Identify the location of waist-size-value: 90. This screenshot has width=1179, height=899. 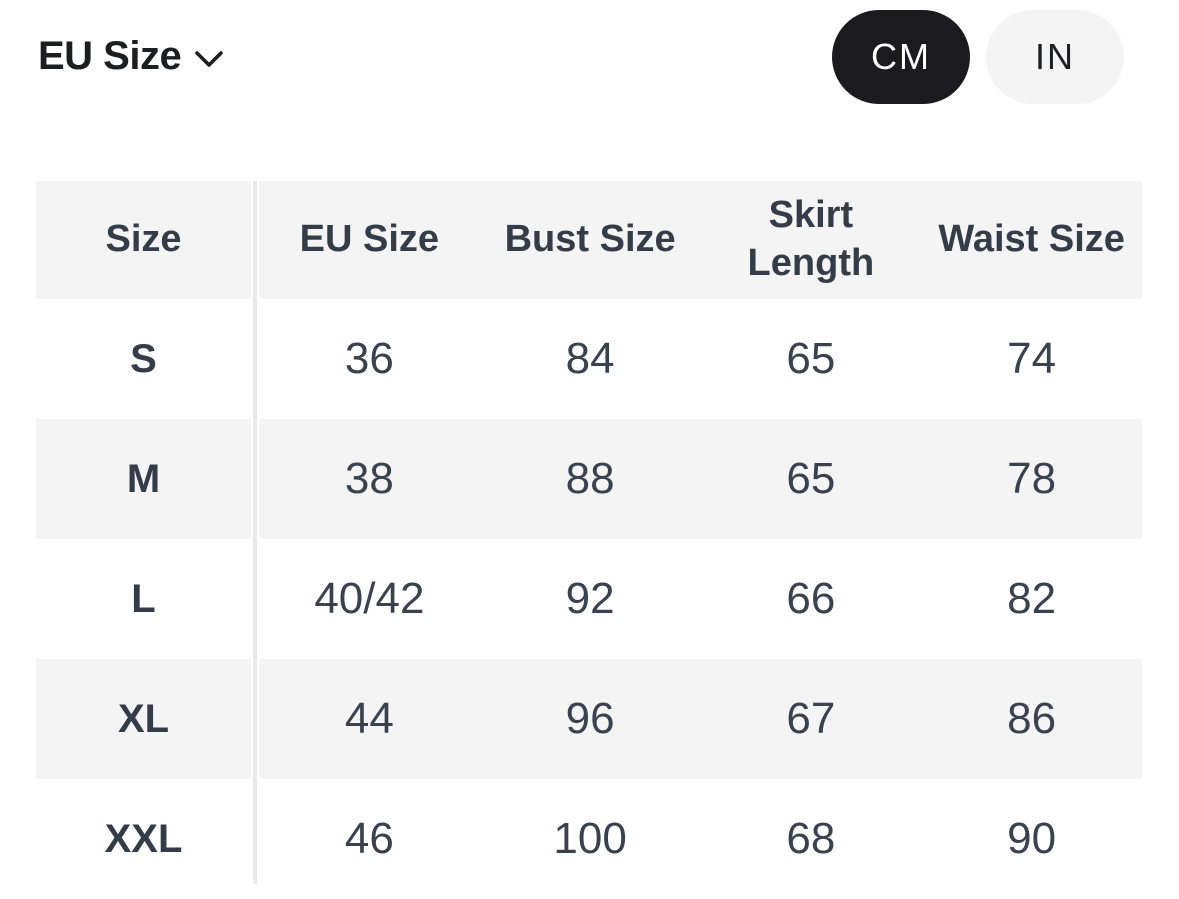
(1032, 838).